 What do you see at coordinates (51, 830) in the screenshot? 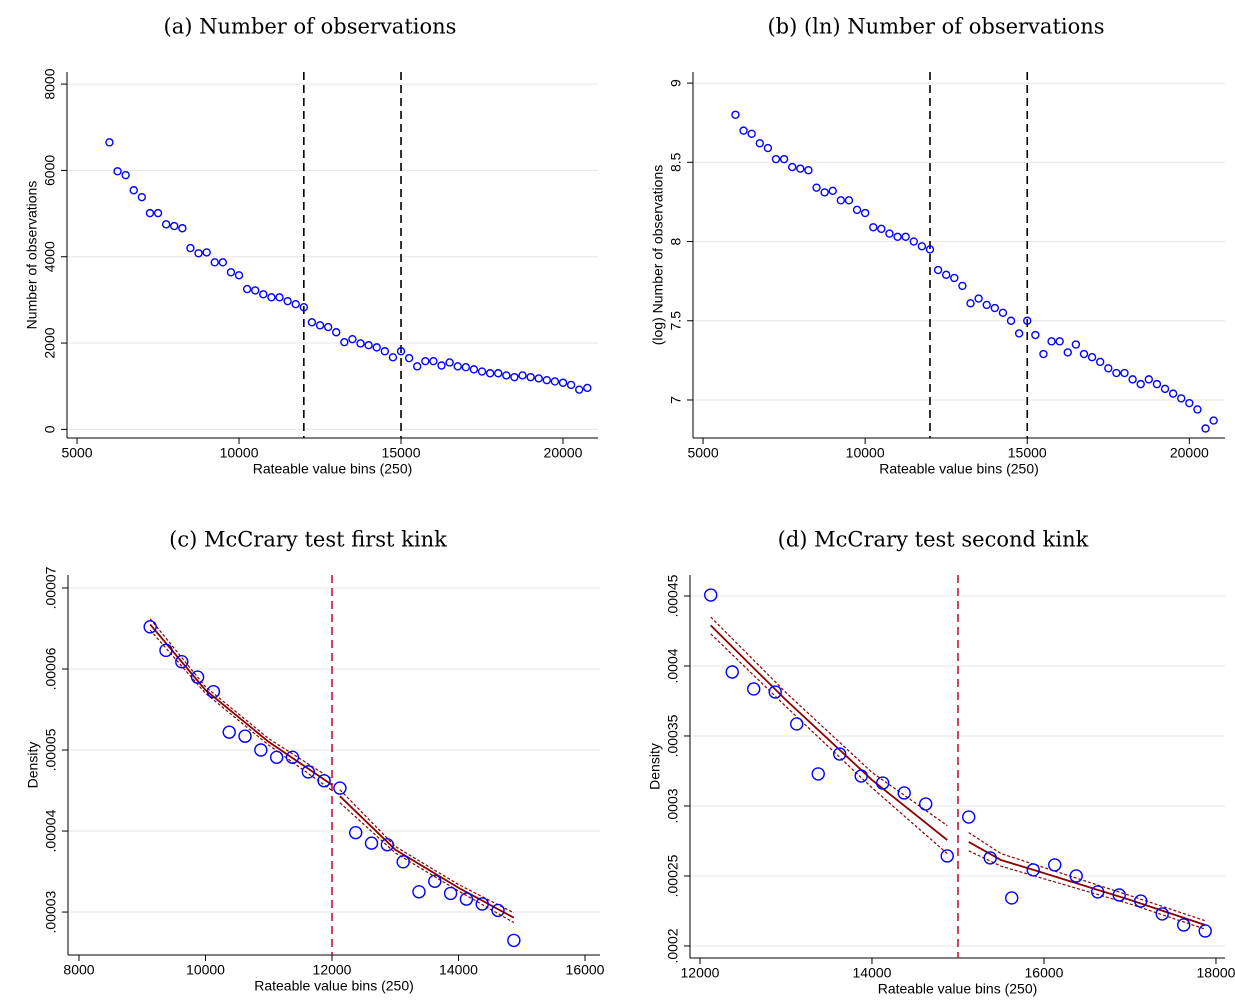
I see `y-tick-label: .00004` at bounding box center [51, 830].